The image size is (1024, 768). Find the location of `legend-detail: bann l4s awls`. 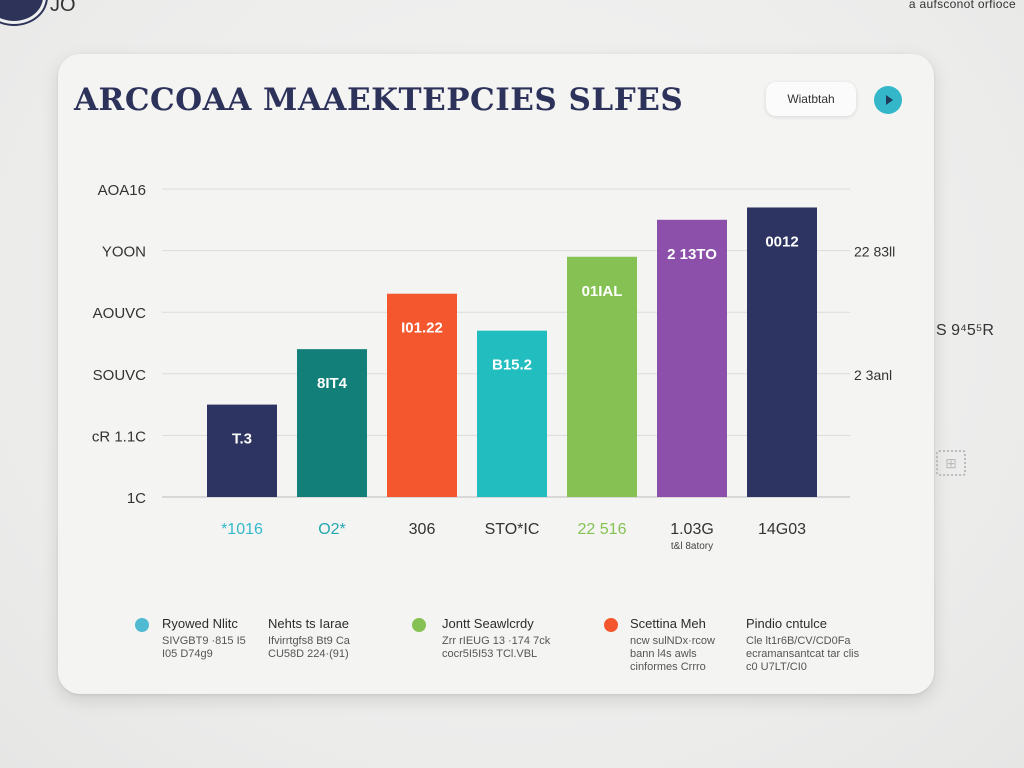

legend-detail: bann l4s awls is located at coordinates (663, 654).